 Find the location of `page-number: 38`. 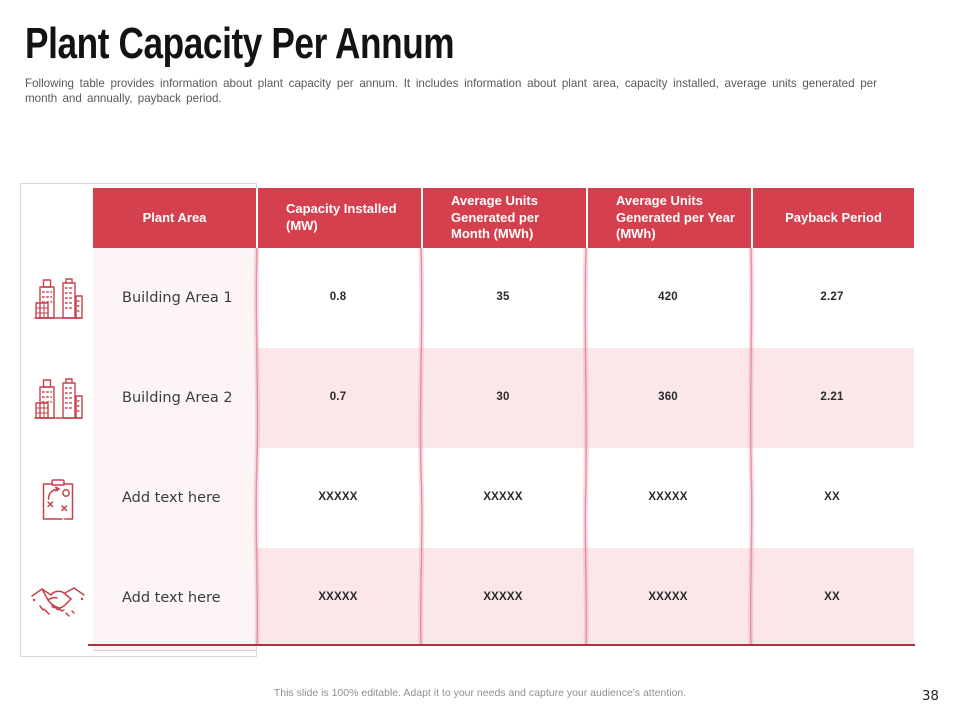

page-number: 38 is located at coordinates (930, 696).